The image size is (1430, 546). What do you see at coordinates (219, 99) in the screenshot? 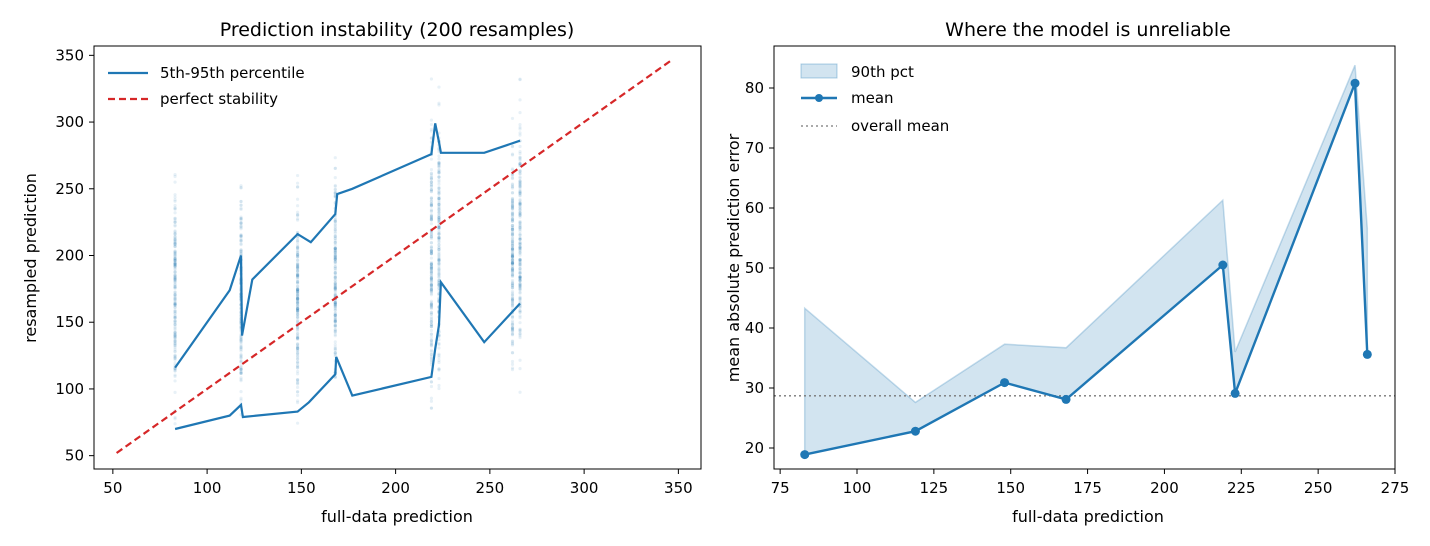
I see `legend-stability-label: perfect stability` at bounding box center [219, 99].